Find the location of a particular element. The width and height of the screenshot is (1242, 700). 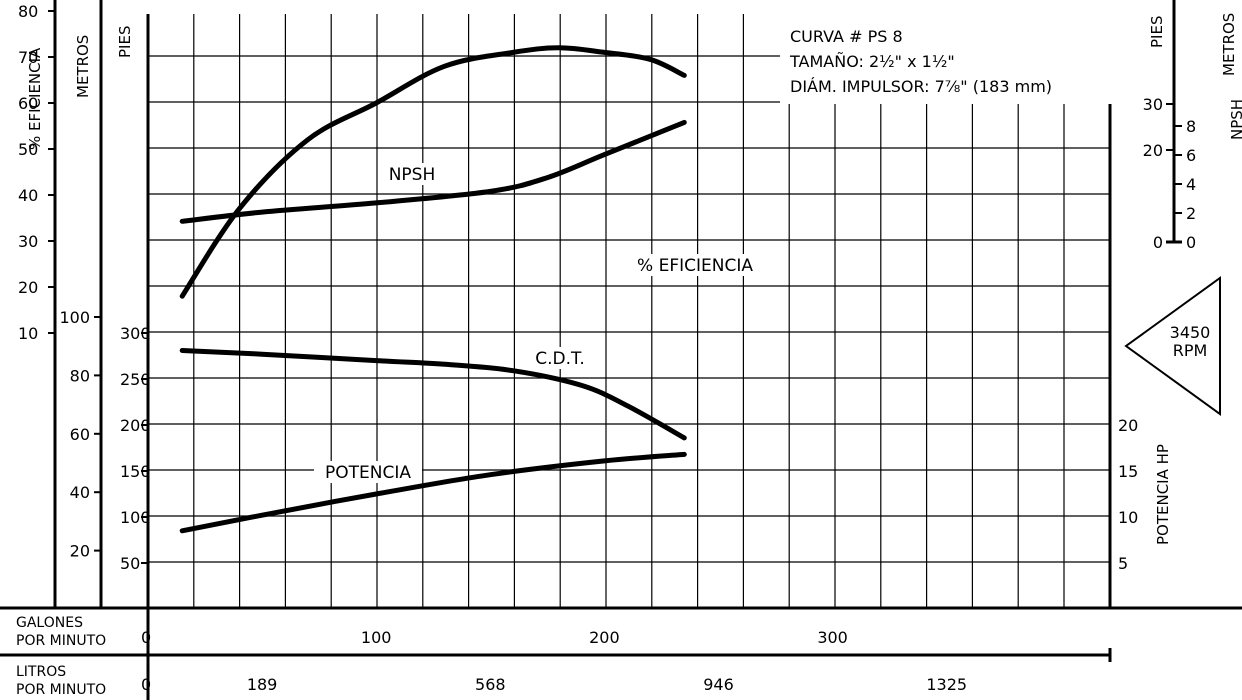

efficiency-tick-label: 70 is located at coordinates (28, 57).